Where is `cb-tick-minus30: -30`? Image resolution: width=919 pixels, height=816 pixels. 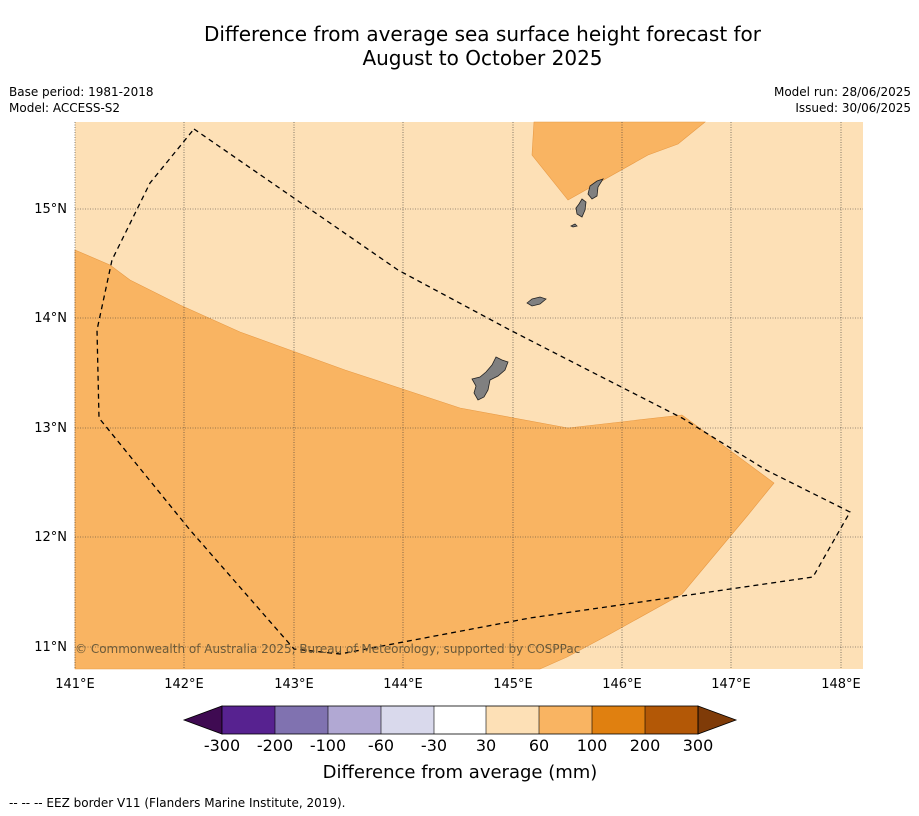
cb-tick-minus30: -30 is located at coordinates (434, 745).